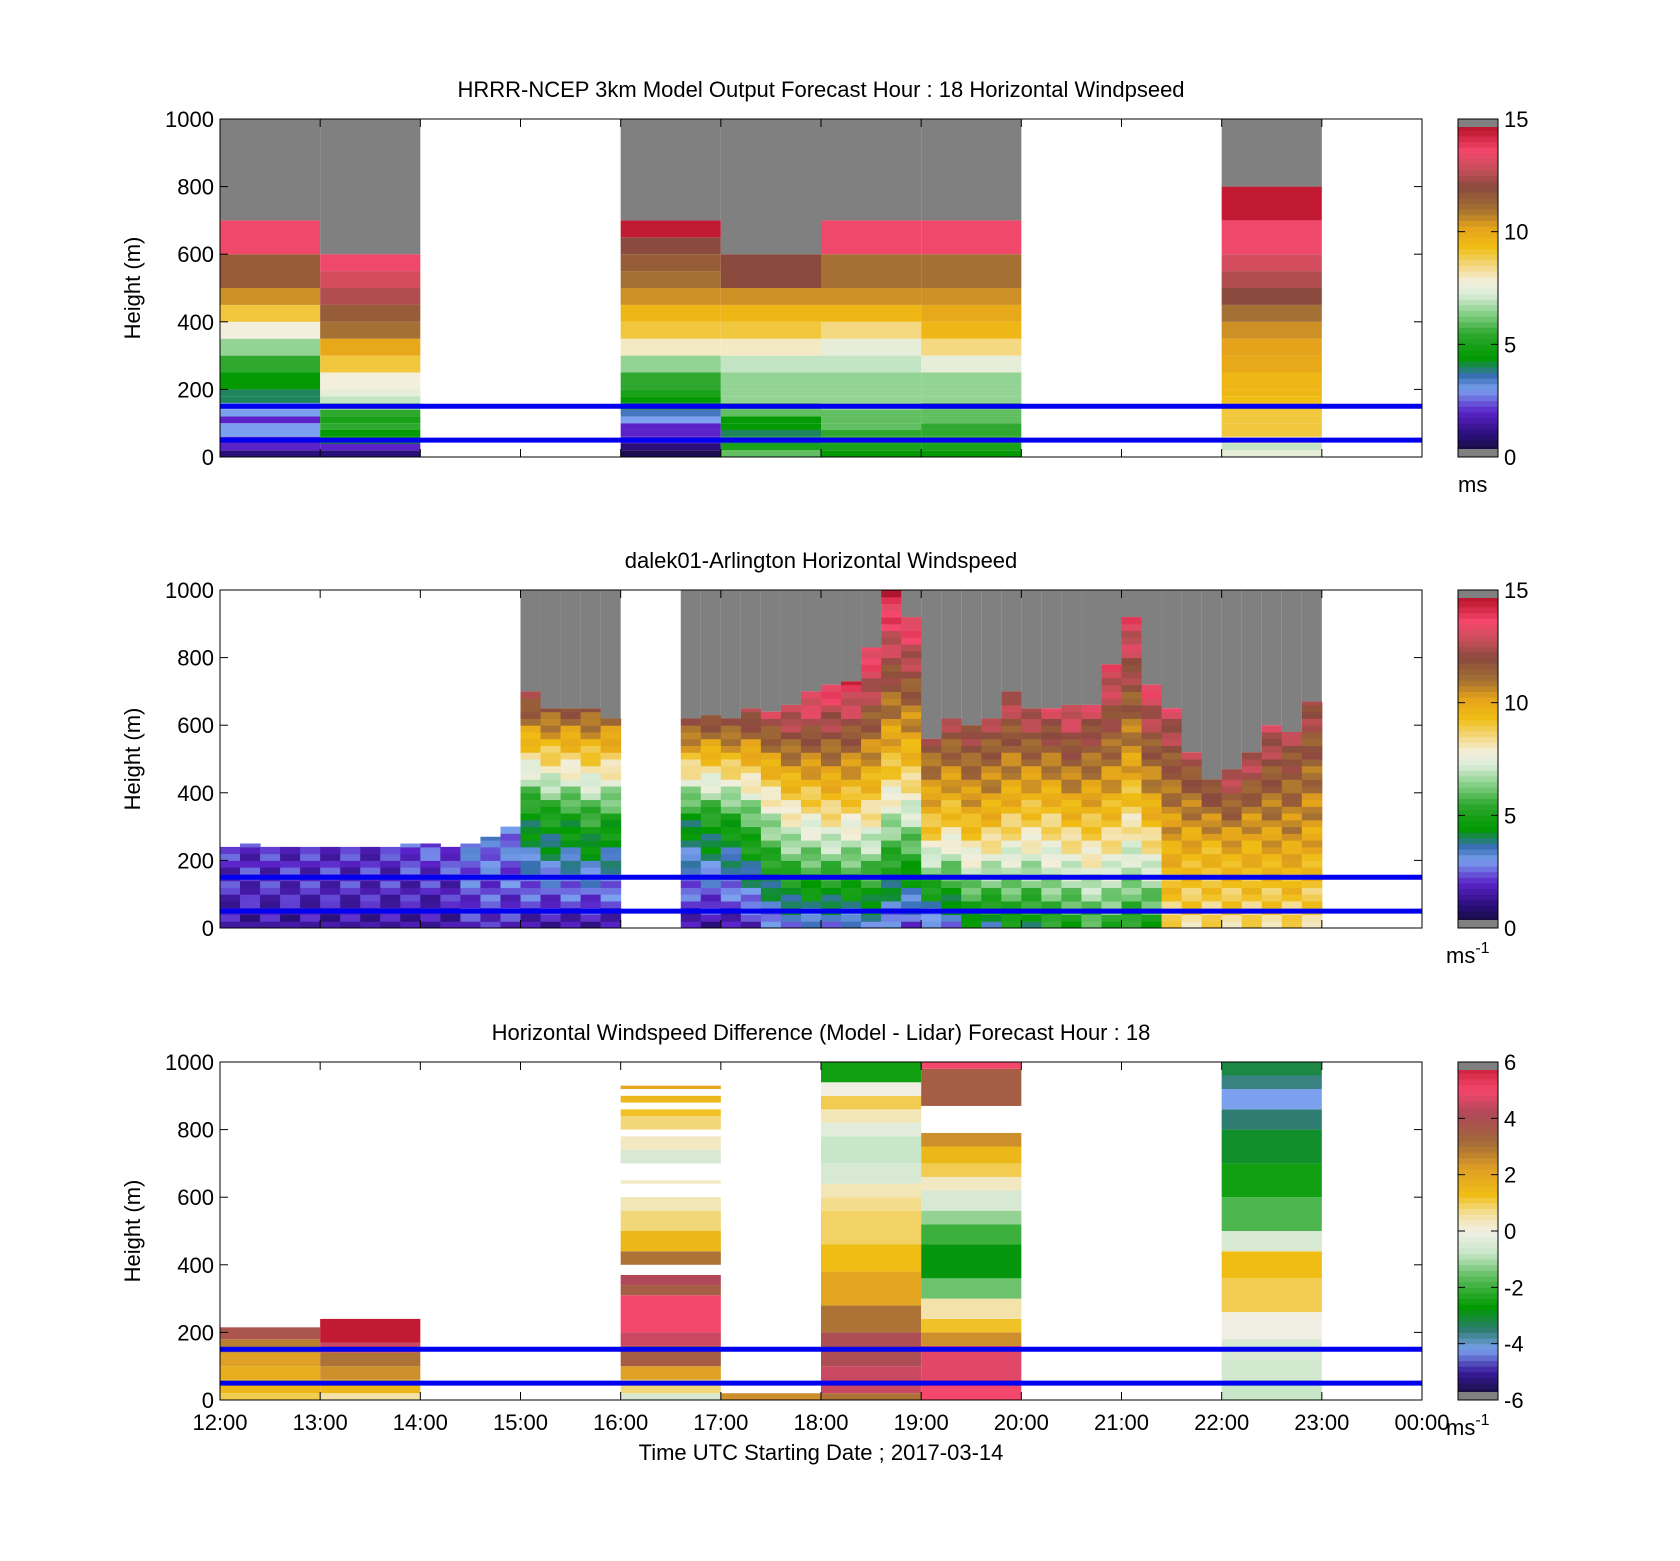  Describe the element at coordinates (1482, 948) in the screenshot. I see `lidar-colorbar-unit-exponent: -1` at that location.